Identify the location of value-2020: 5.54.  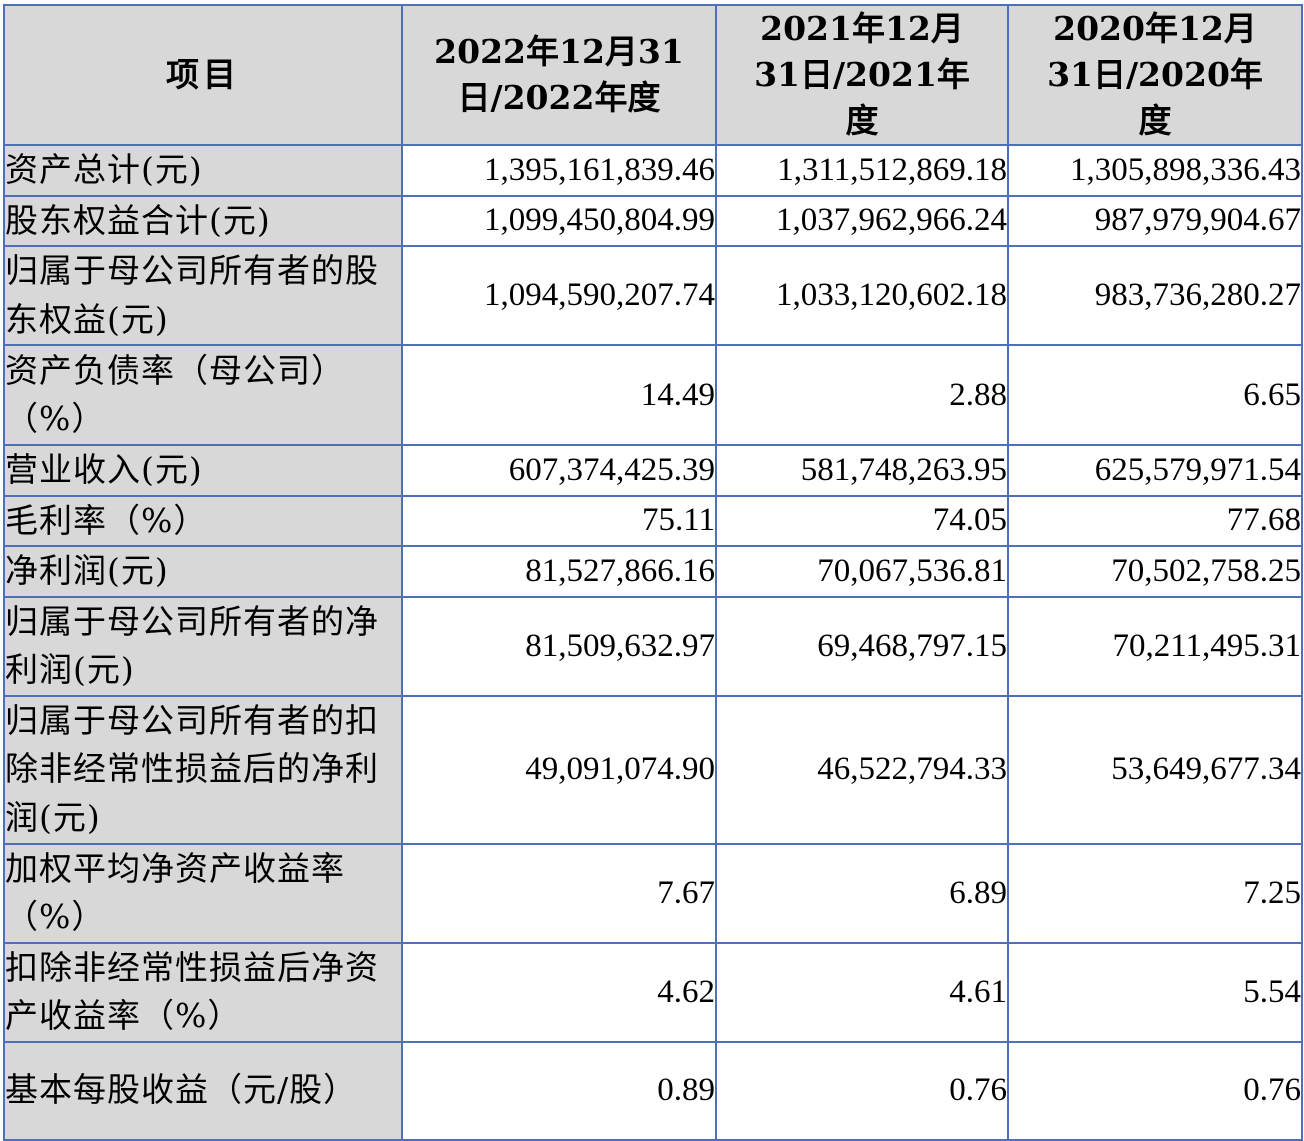
(1155, 992).